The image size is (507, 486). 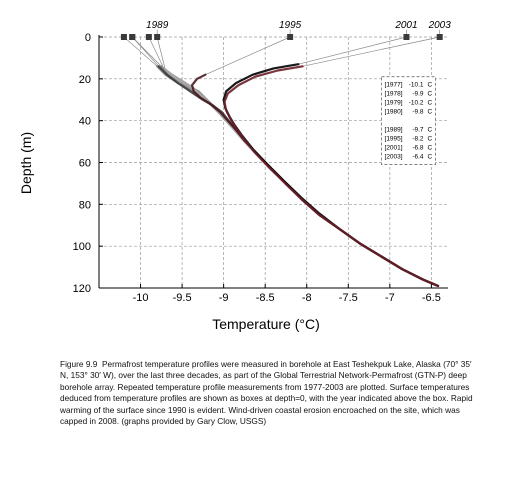 What do you see at coordinates (82, 289) in the screenshot?
I see `y-tick-label: 120` at bounding box center [82, 289].